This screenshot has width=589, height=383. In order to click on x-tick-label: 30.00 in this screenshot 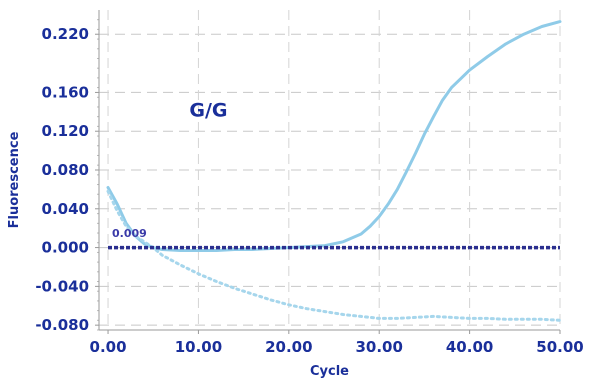, I will do `click(378, 347)`.